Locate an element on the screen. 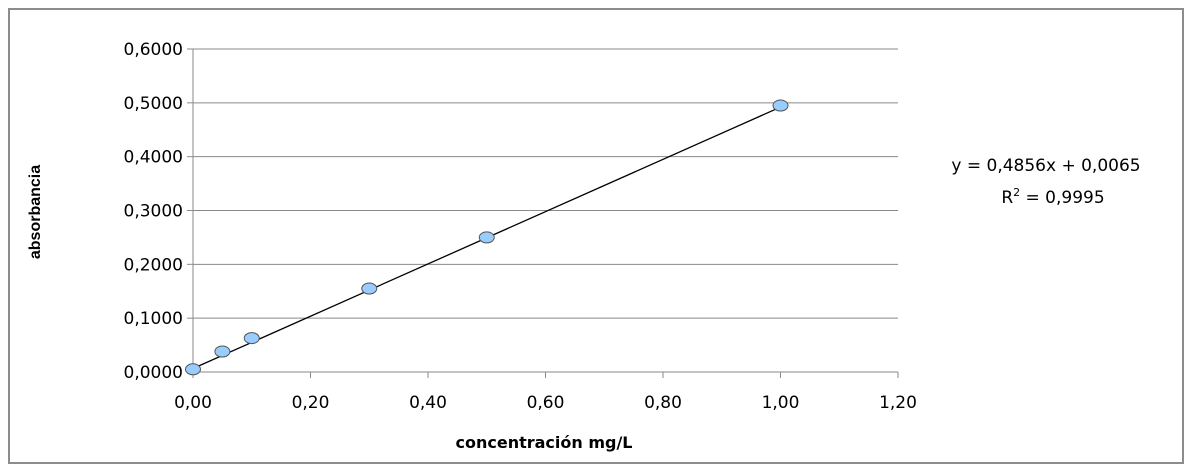 This screenshot has width=1193, height=471. r2-superscript: 2 is located at coordinates (1016, 192).